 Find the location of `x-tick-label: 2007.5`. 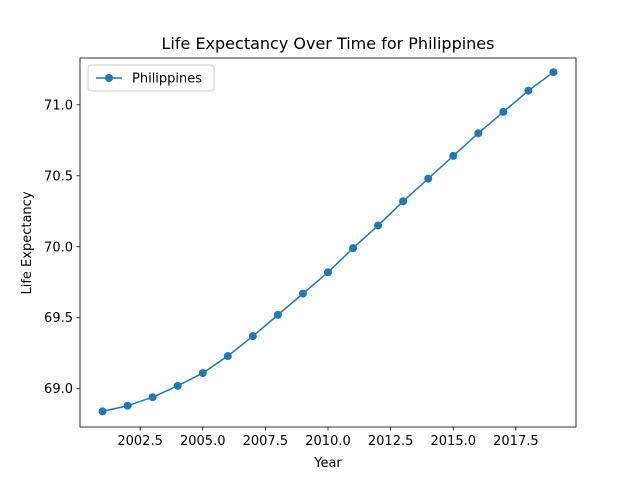

x-tick-label: 2007.5 is located at coordinates (266, 441).